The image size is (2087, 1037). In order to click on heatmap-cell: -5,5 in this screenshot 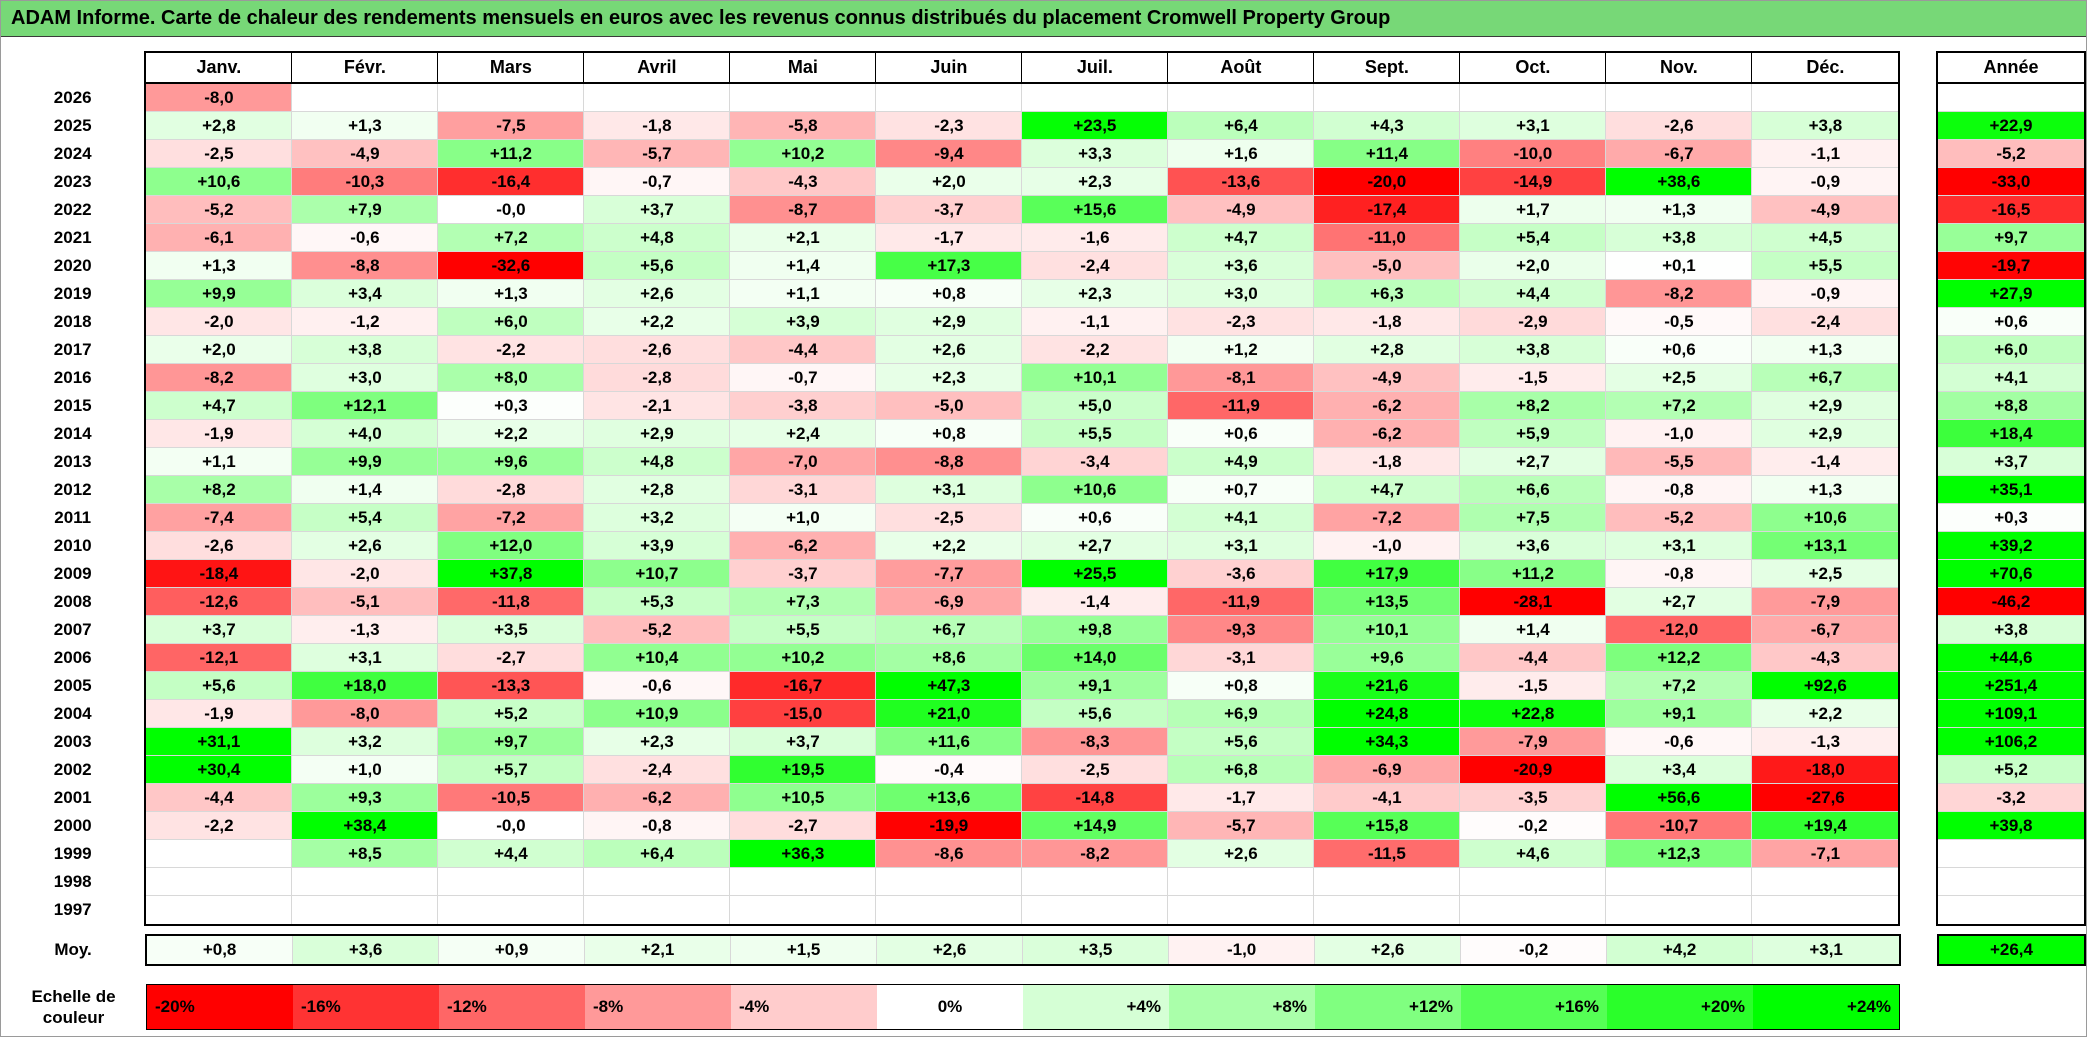, I will do `click(1679, 461)`.